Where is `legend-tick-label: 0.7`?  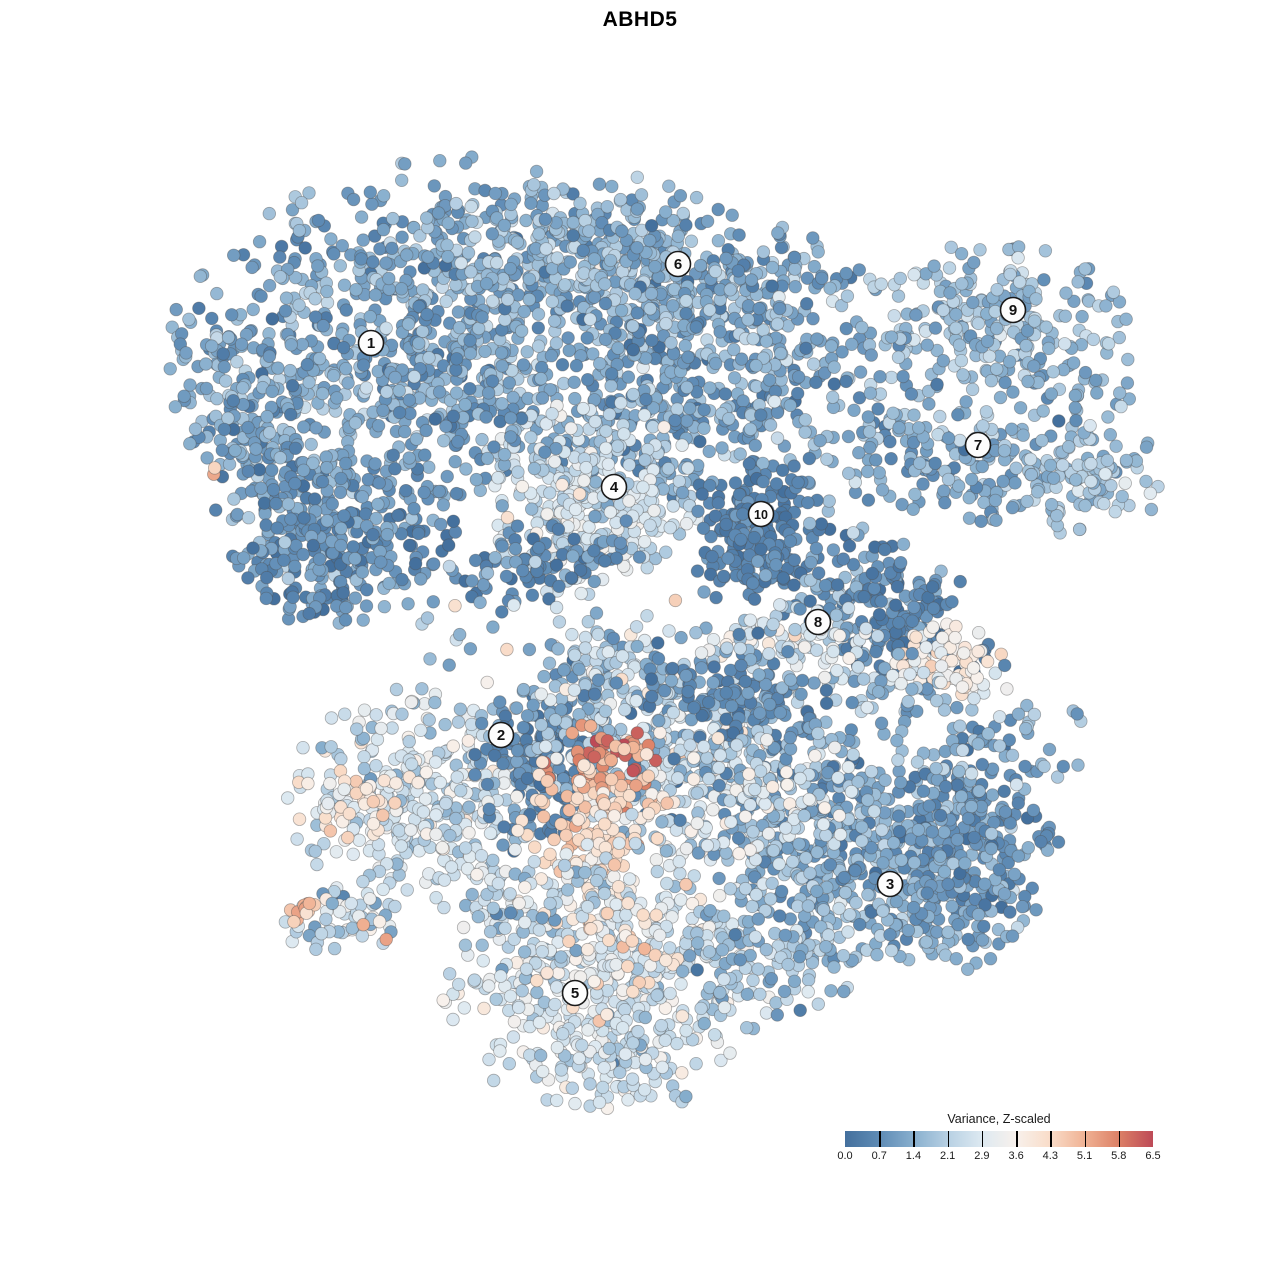 legend-tick-label: 0.7 is located at coordinates (879, 1156).